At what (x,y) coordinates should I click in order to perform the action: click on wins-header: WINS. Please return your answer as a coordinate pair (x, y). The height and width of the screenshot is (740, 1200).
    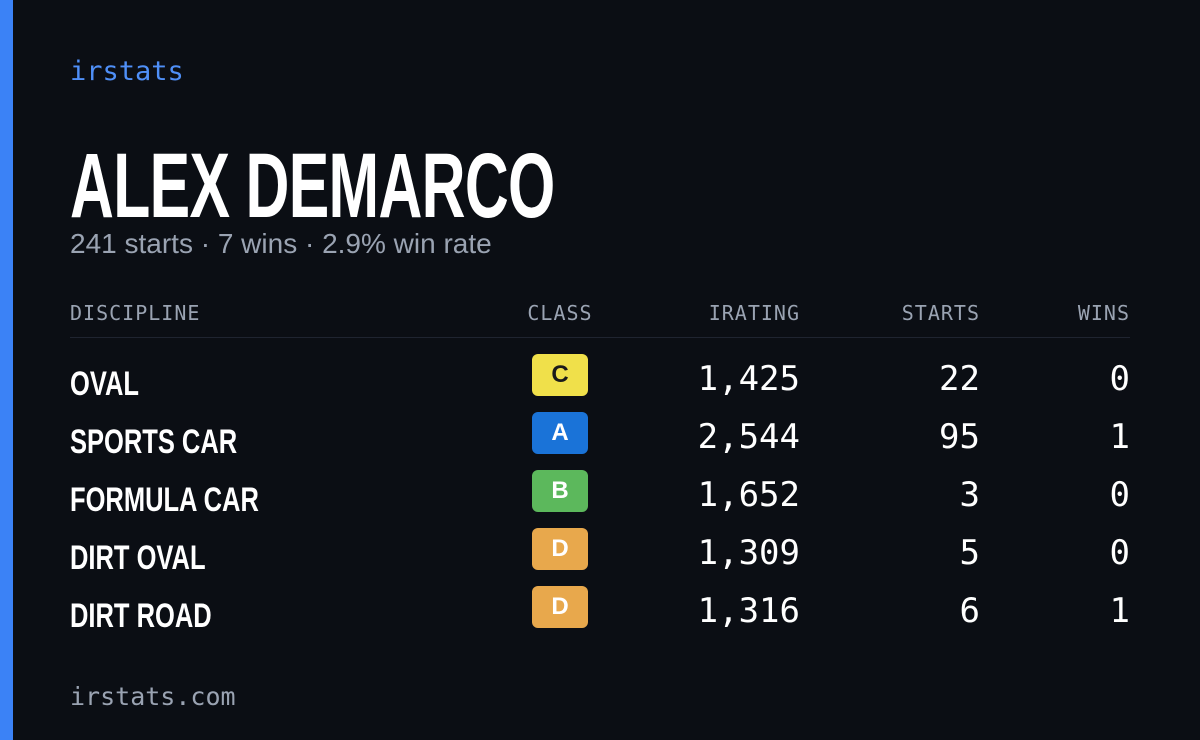
    Looking at the image, I should click on (1103, 313).